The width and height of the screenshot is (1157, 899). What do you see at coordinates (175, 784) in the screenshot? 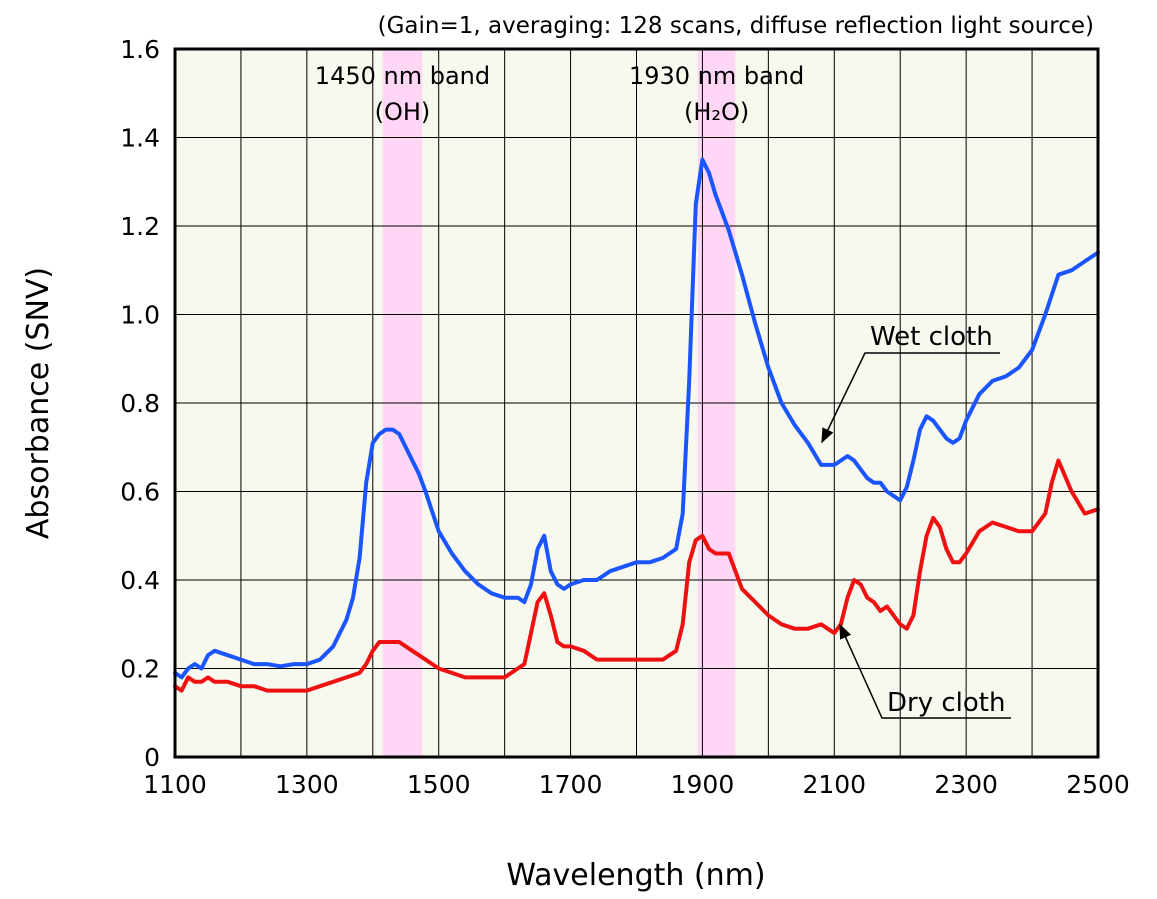
I see `x-tick-label: 1100` at bounding box center [175, 784].